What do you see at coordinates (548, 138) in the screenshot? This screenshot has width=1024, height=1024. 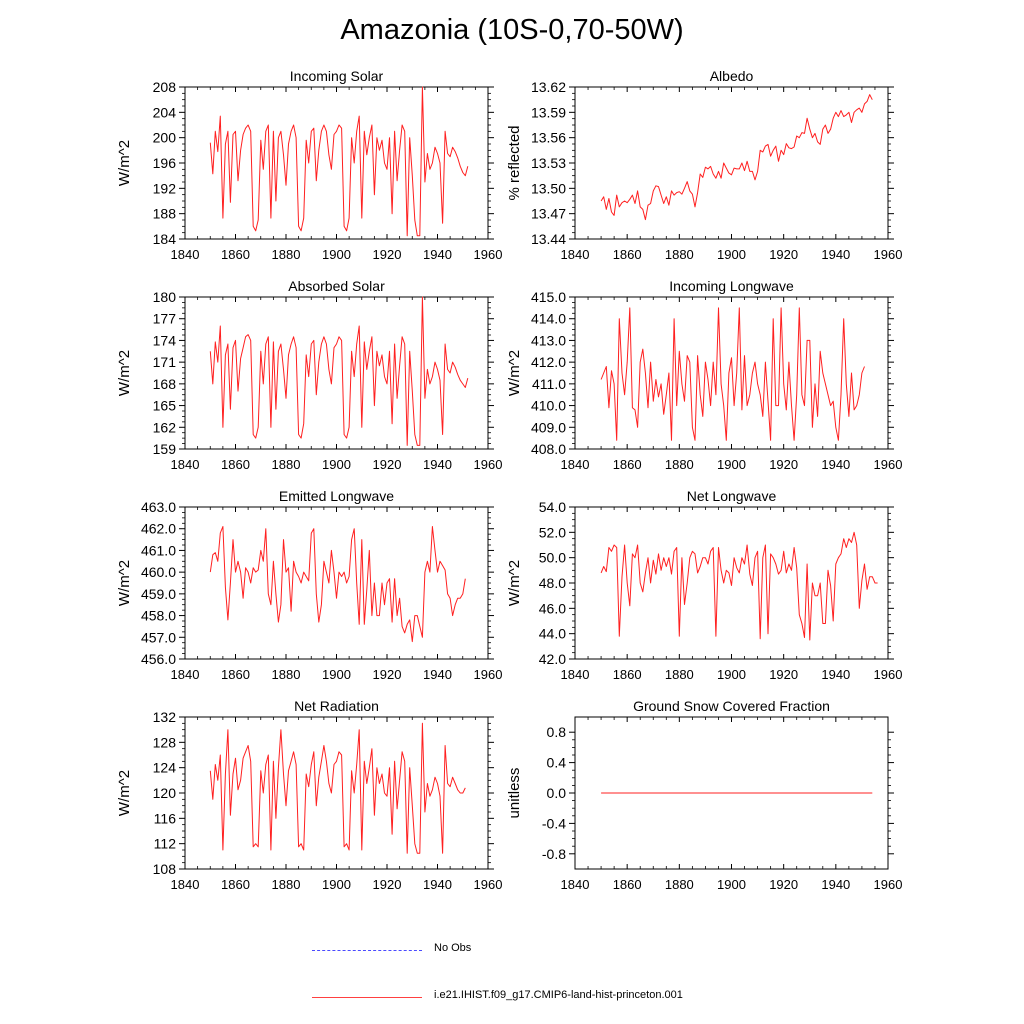 I see `y-tick-label: 13.56` at bounding box center [548, 138].